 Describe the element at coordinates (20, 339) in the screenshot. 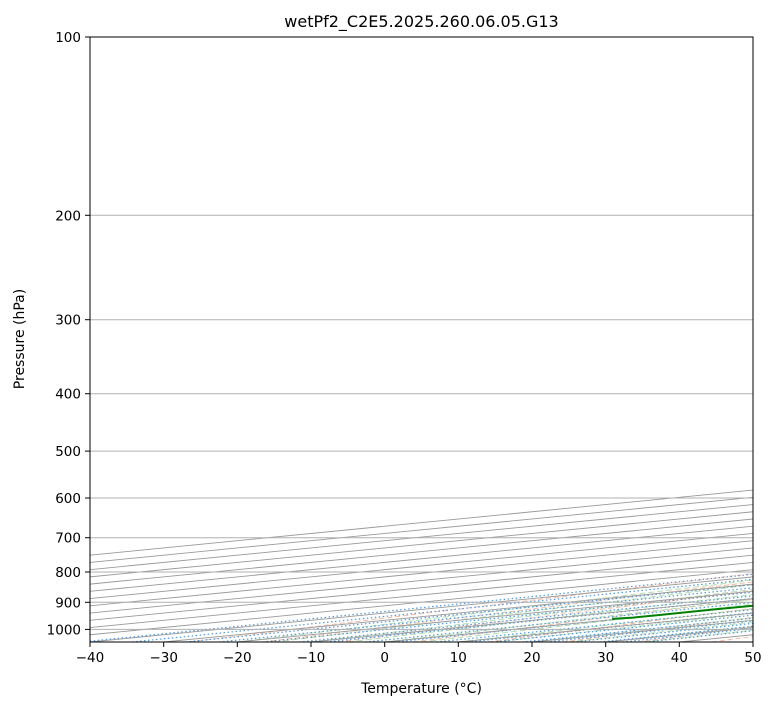

I see `y-axis-label: Pressure (hPa)` at that location.